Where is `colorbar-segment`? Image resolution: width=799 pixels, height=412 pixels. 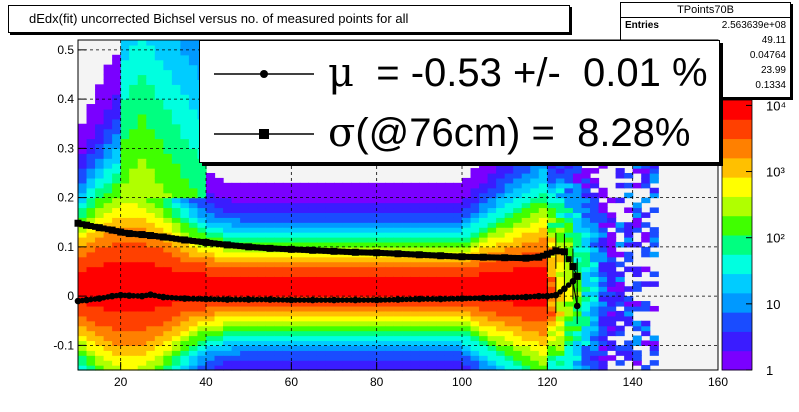
colorbar-segment is located at coordinates (737, 322).